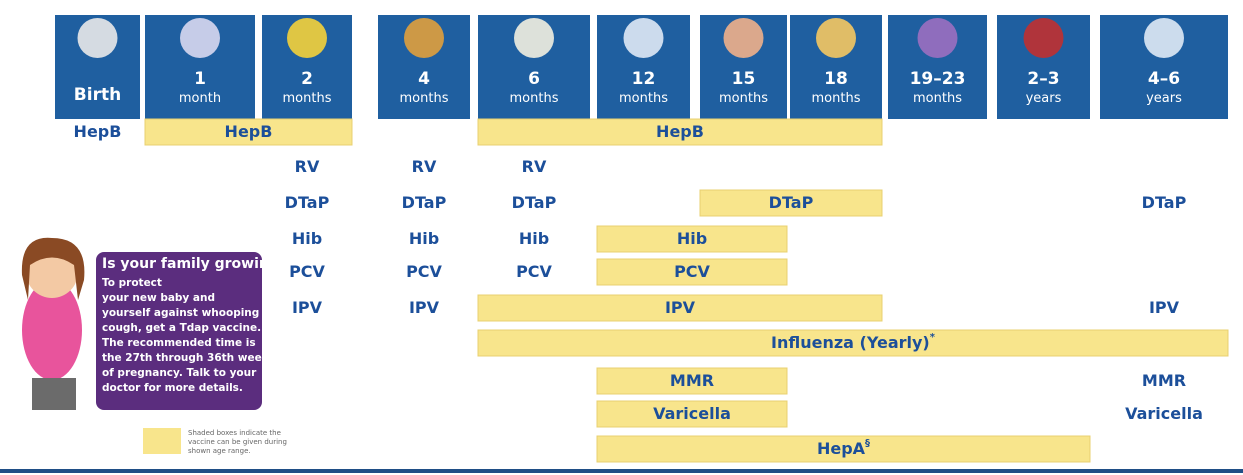 The height and width of the screenshot is (475, 1243). I want to click on age-unit: month, so click(200, 98).